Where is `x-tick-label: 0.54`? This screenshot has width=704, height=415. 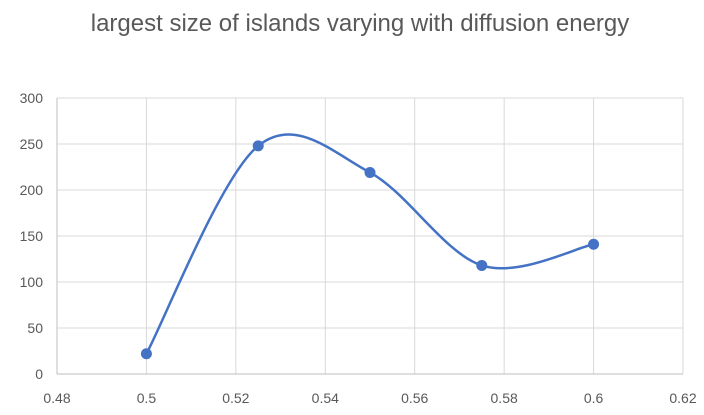
x-tick-label: 0.54 is located at coordinates (325, 398).